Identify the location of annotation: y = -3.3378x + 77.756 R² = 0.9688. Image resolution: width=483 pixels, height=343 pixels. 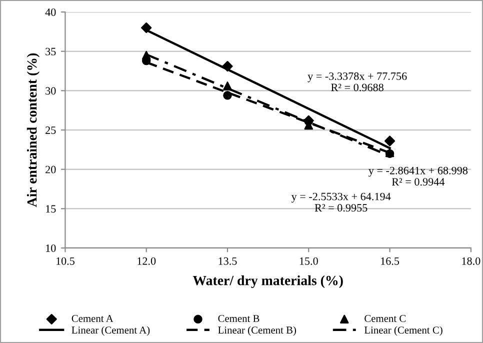
(357, 82).